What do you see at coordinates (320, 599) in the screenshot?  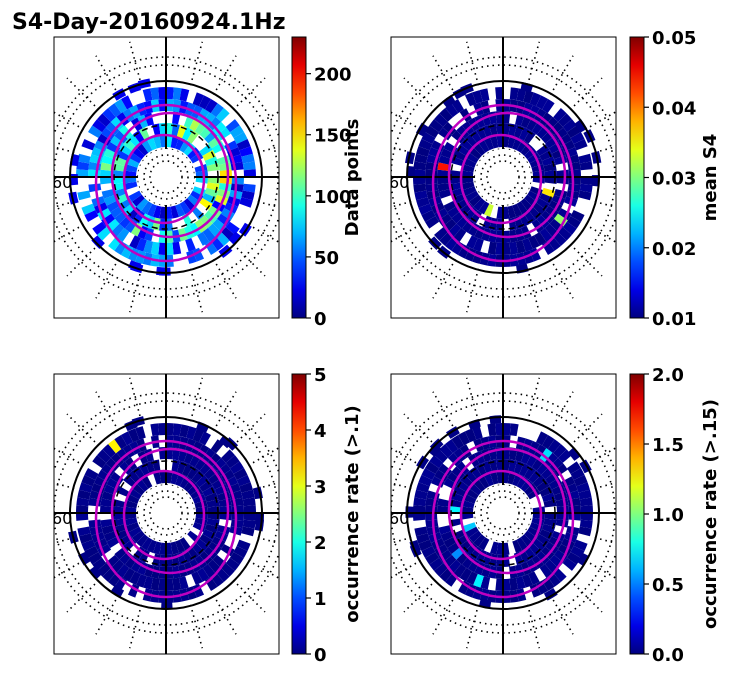 I see `colorbar-tick-label: 1` at bounding box center [320, 599].